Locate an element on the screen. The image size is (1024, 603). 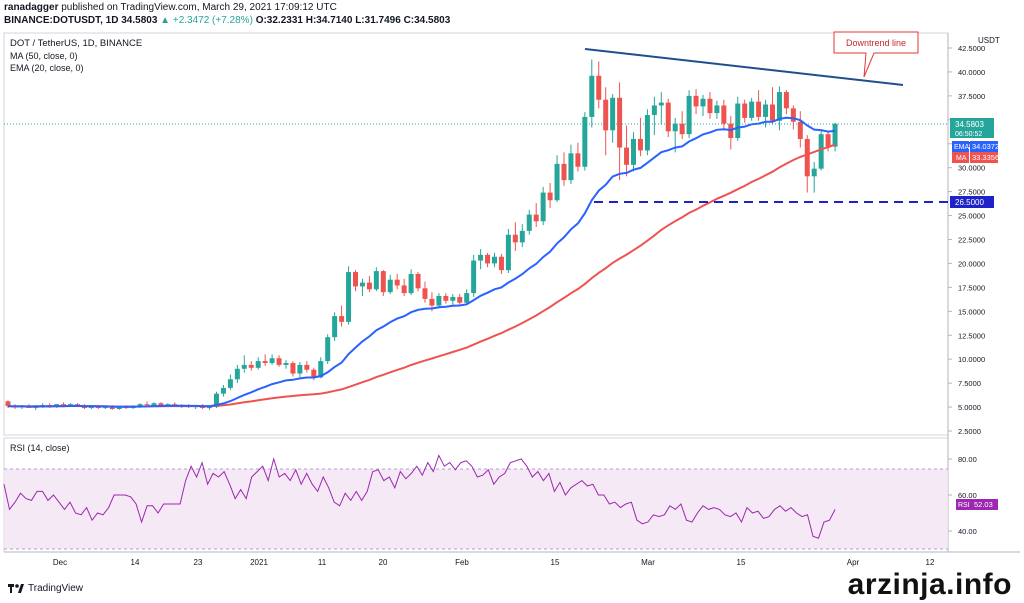
rsi-legend: RSI (14, close) is located at coordinates (40, 448).